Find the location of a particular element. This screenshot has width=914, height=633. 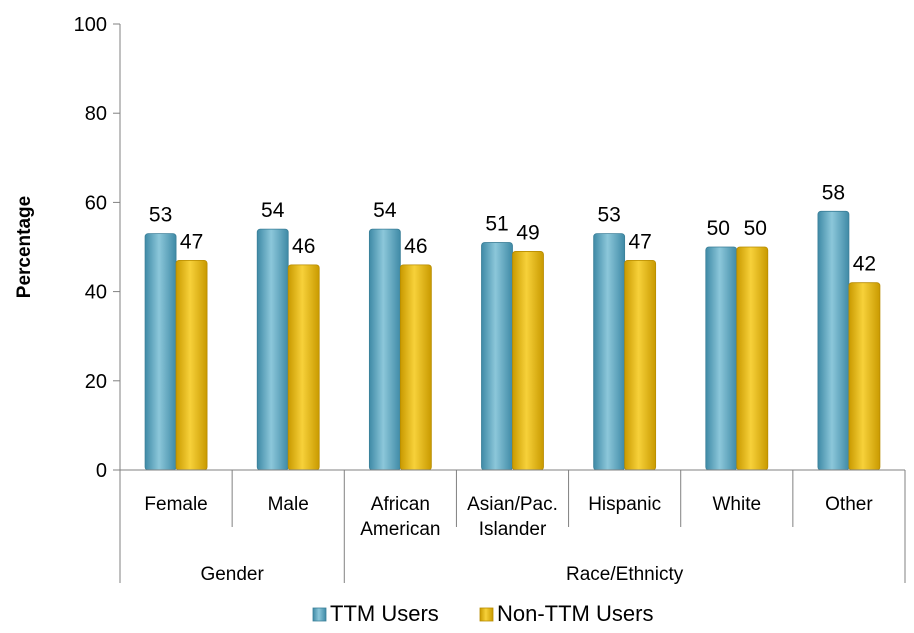

category-label: Asian/Pac. is located at coordinates (512, 504).